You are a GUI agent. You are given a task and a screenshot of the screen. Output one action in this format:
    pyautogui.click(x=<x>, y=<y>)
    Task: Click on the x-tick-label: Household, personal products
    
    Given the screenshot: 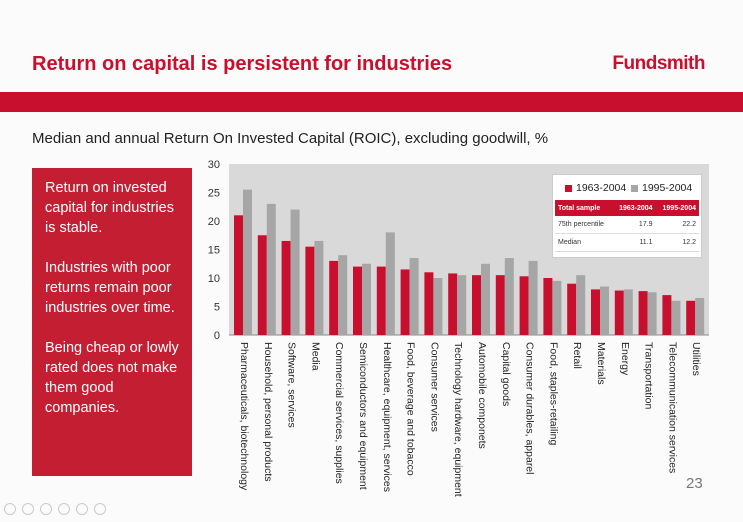 What is the action you would take?
    pyautogui.click(x=268, y=412)
    